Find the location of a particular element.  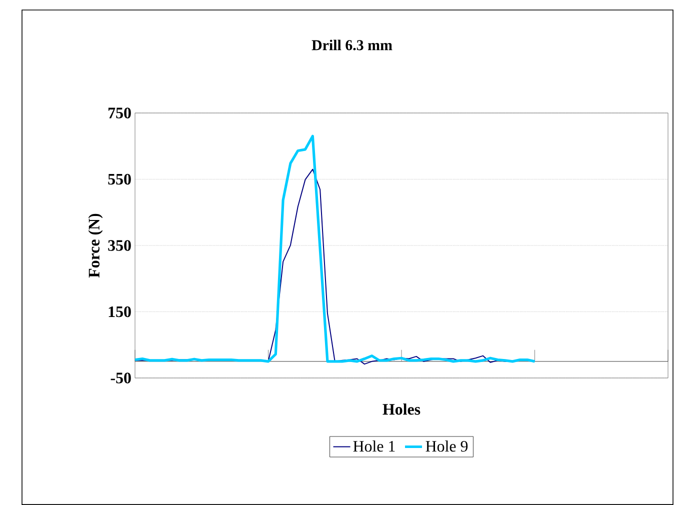

legend-label: Hole 1 is located at coordinates (374, 446).